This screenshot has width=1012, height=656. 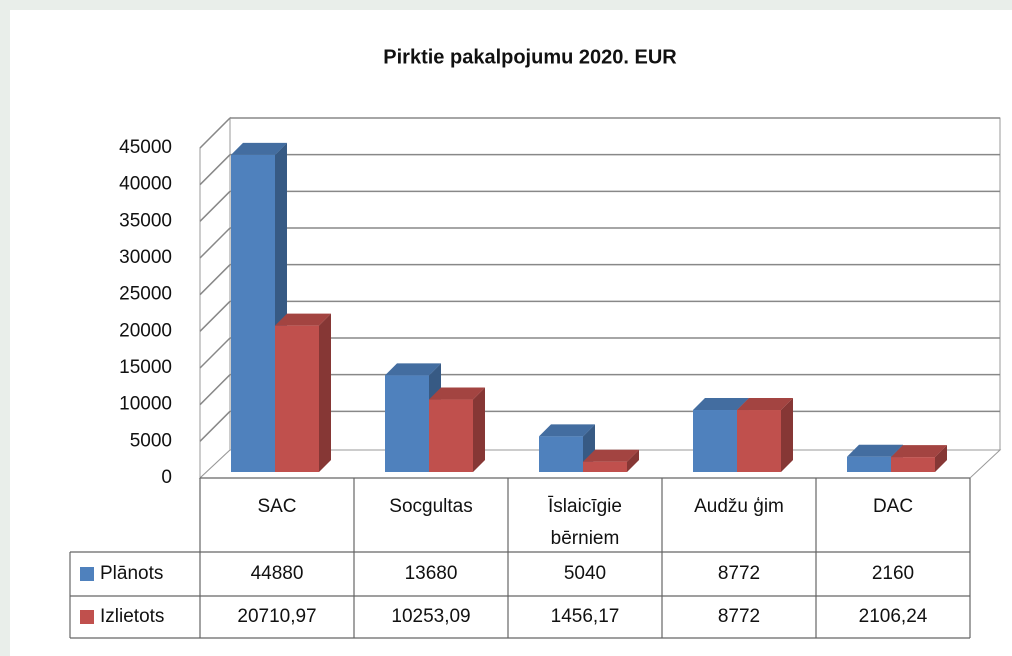 What do you see at coordinates (215, 298) in the screenshot?
I see `side-wall` at bounding box center [215, 298].